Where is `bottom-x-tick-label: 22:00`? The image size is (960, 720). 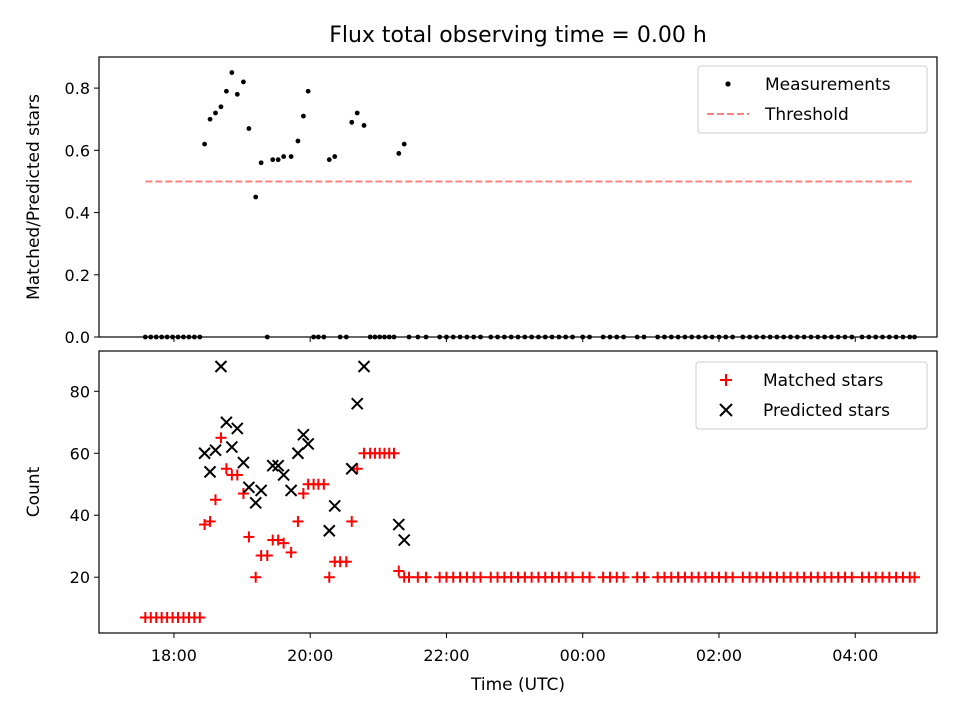
bottom-x-tick-label: 22:00 is located at coordinates (446, 655).